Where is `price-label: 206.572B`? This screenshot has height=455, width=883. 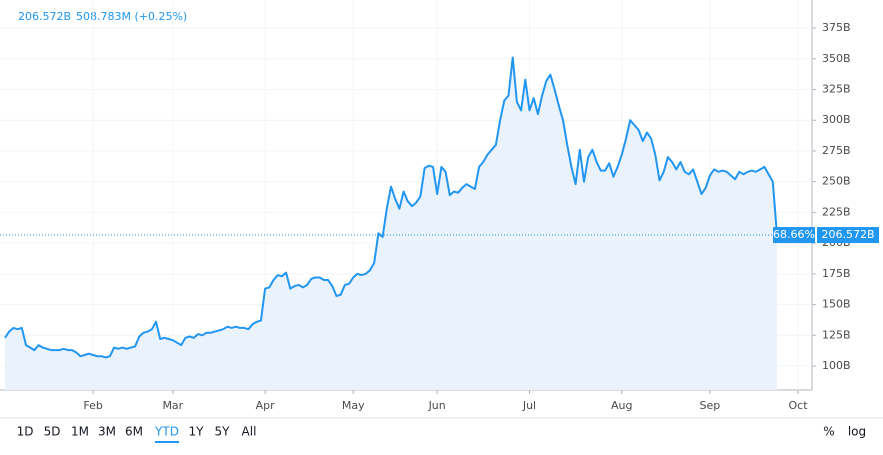 price-label: 206.572B is located at coordinates (847, 234).